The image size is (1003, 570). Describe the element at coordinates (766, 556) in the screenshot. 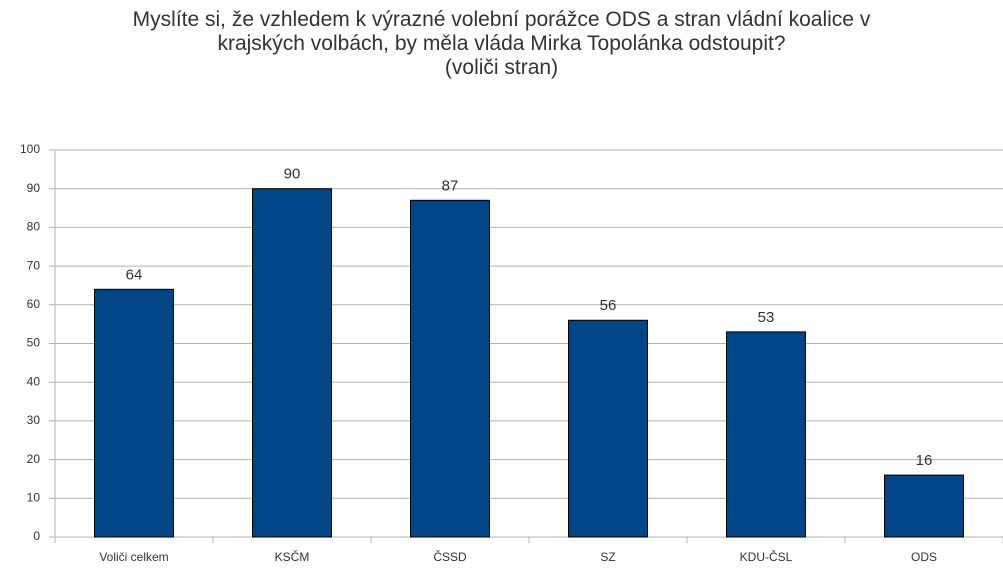

I see `x-tick-label: KDU-ČSL` at that location.